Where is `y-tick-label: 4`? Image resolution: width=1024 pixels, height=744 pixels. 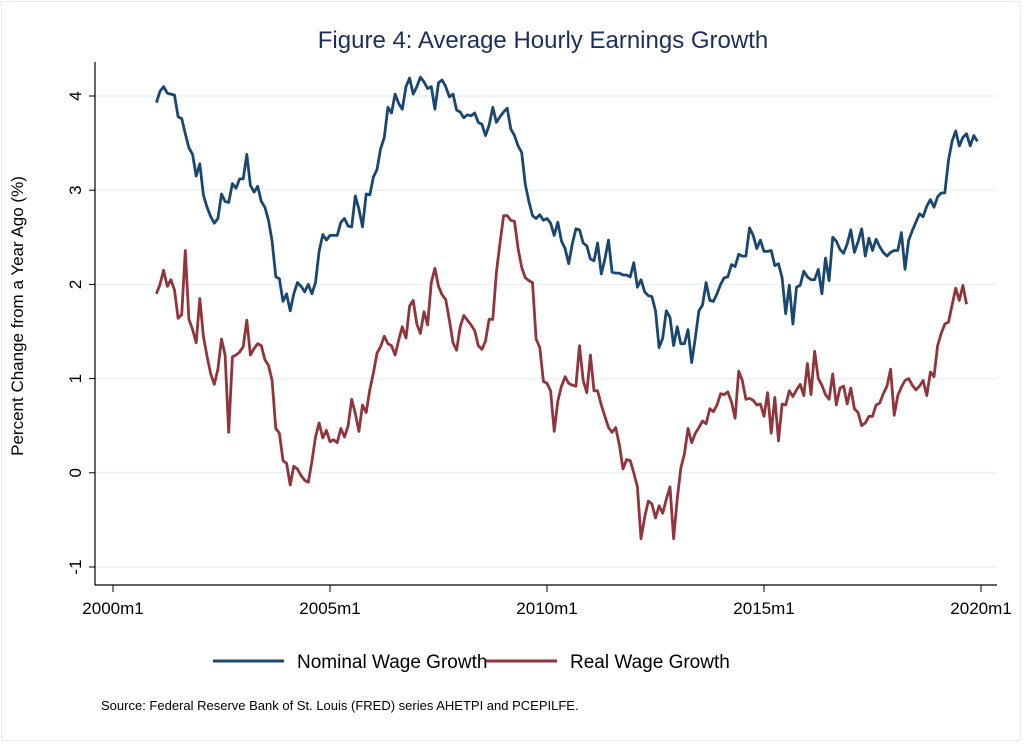
y-tick-label: 4 is located at coordinates (75, 95).